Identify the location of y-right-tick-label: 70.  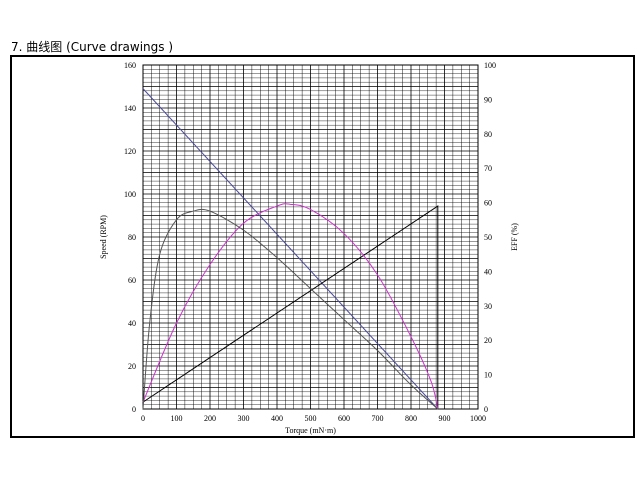
(488, 168).